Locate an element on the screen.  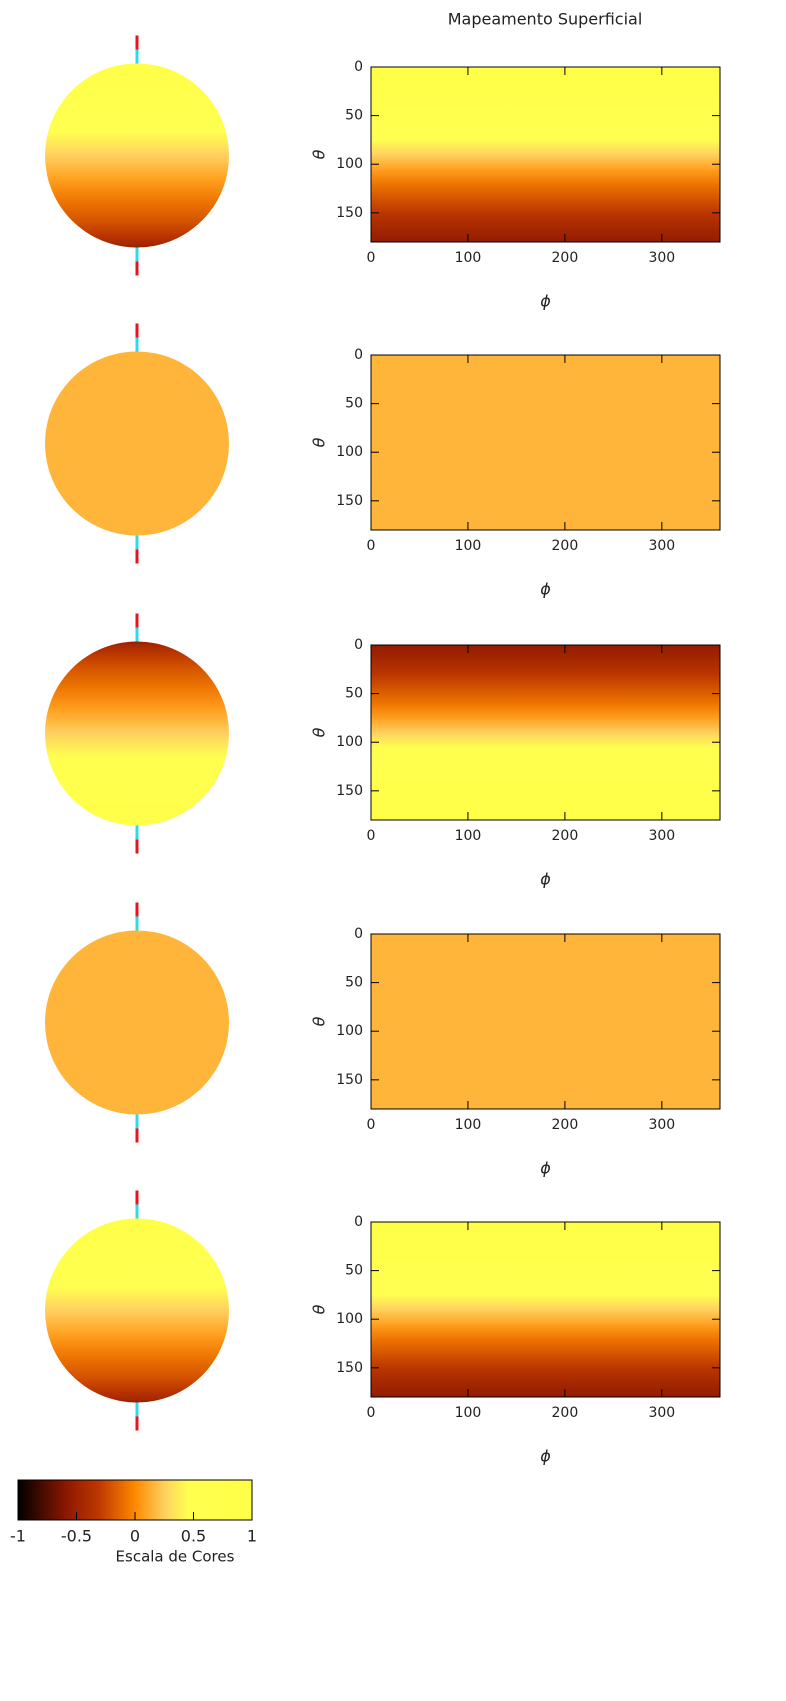
x-tick-label: 0.5 is located at coordinates (193, 1536).